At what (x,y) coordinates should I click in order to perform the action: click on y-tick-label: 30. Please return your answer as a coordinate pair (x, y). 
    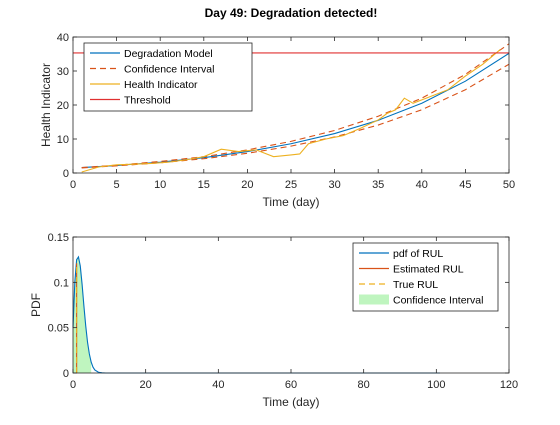
    Looking at the image, I should click on (63, 72).